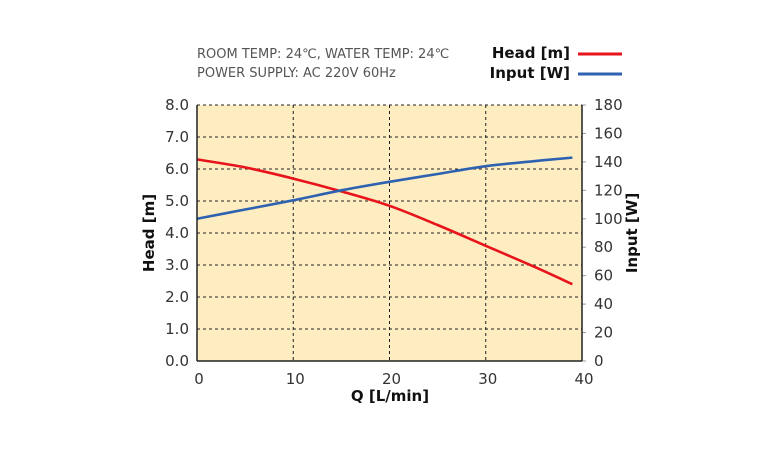 Image resolution: width=780 pixels, height=450 pixels. What do you see at coordinates (323, 54) in the screenshot?
I see `note-conditions: ROOM TEMP: 24℃, WATER TEMP: 24℃` at bounding box center [323, 54].